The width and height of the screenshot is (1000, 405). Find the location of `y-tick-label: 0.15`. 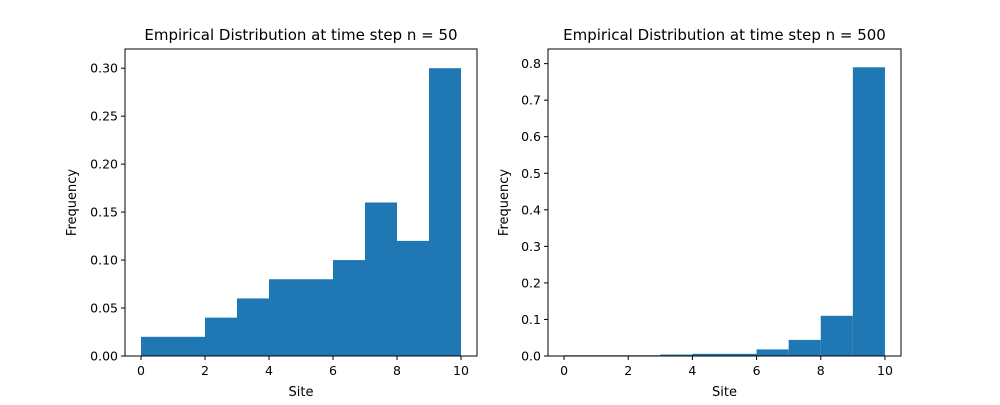

y-tick-label: 0.15 is located at coordinates (104, 212).